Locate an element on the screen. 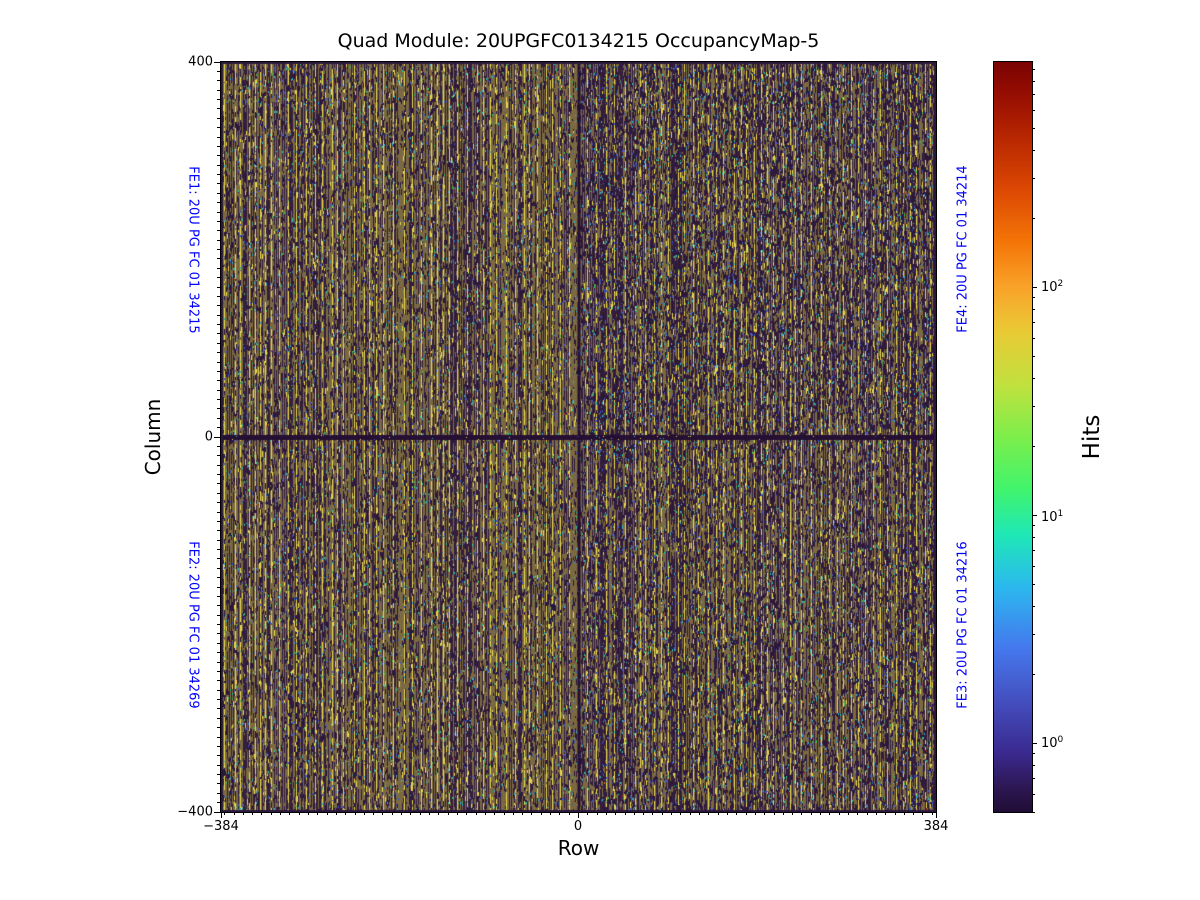 This screenshot has width=1200, height=900. x-axis-label: Row is located at coordinates (578, 848).